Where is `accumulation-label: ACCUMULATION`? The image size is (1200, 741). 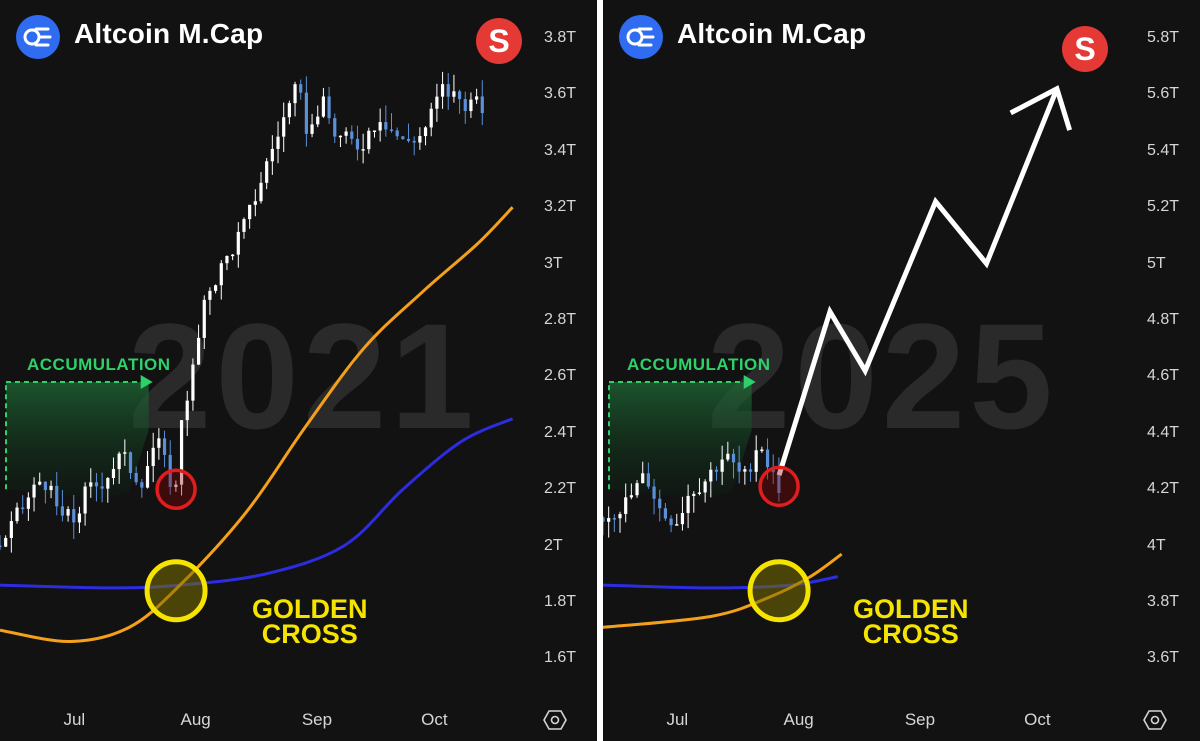
accumulation-label: ACCUMULATION is located at coordinates (99, 364).